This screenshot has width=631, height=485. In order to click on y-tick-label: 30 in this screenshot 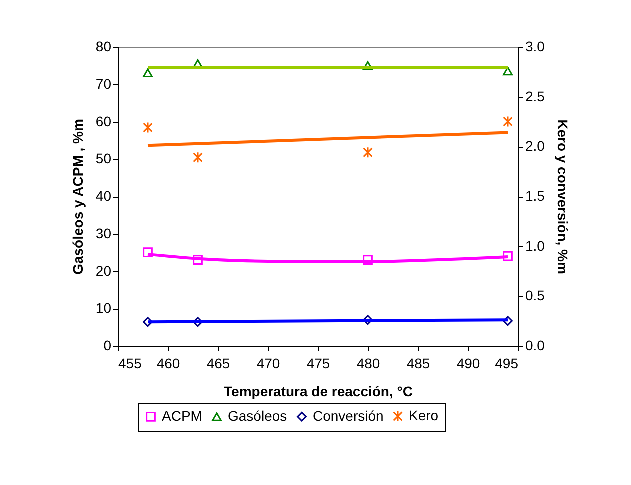, I will do `click(104, 233)`.